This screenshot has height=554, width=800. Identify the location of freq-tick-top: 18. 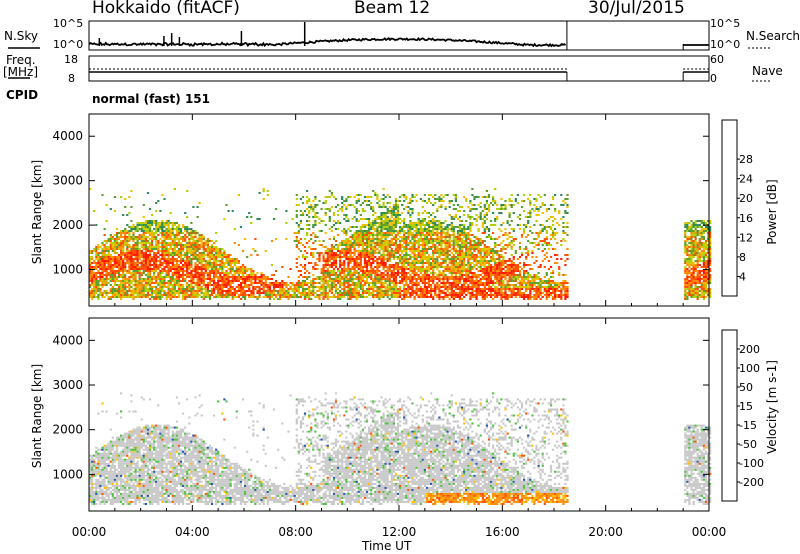
(71, 59).